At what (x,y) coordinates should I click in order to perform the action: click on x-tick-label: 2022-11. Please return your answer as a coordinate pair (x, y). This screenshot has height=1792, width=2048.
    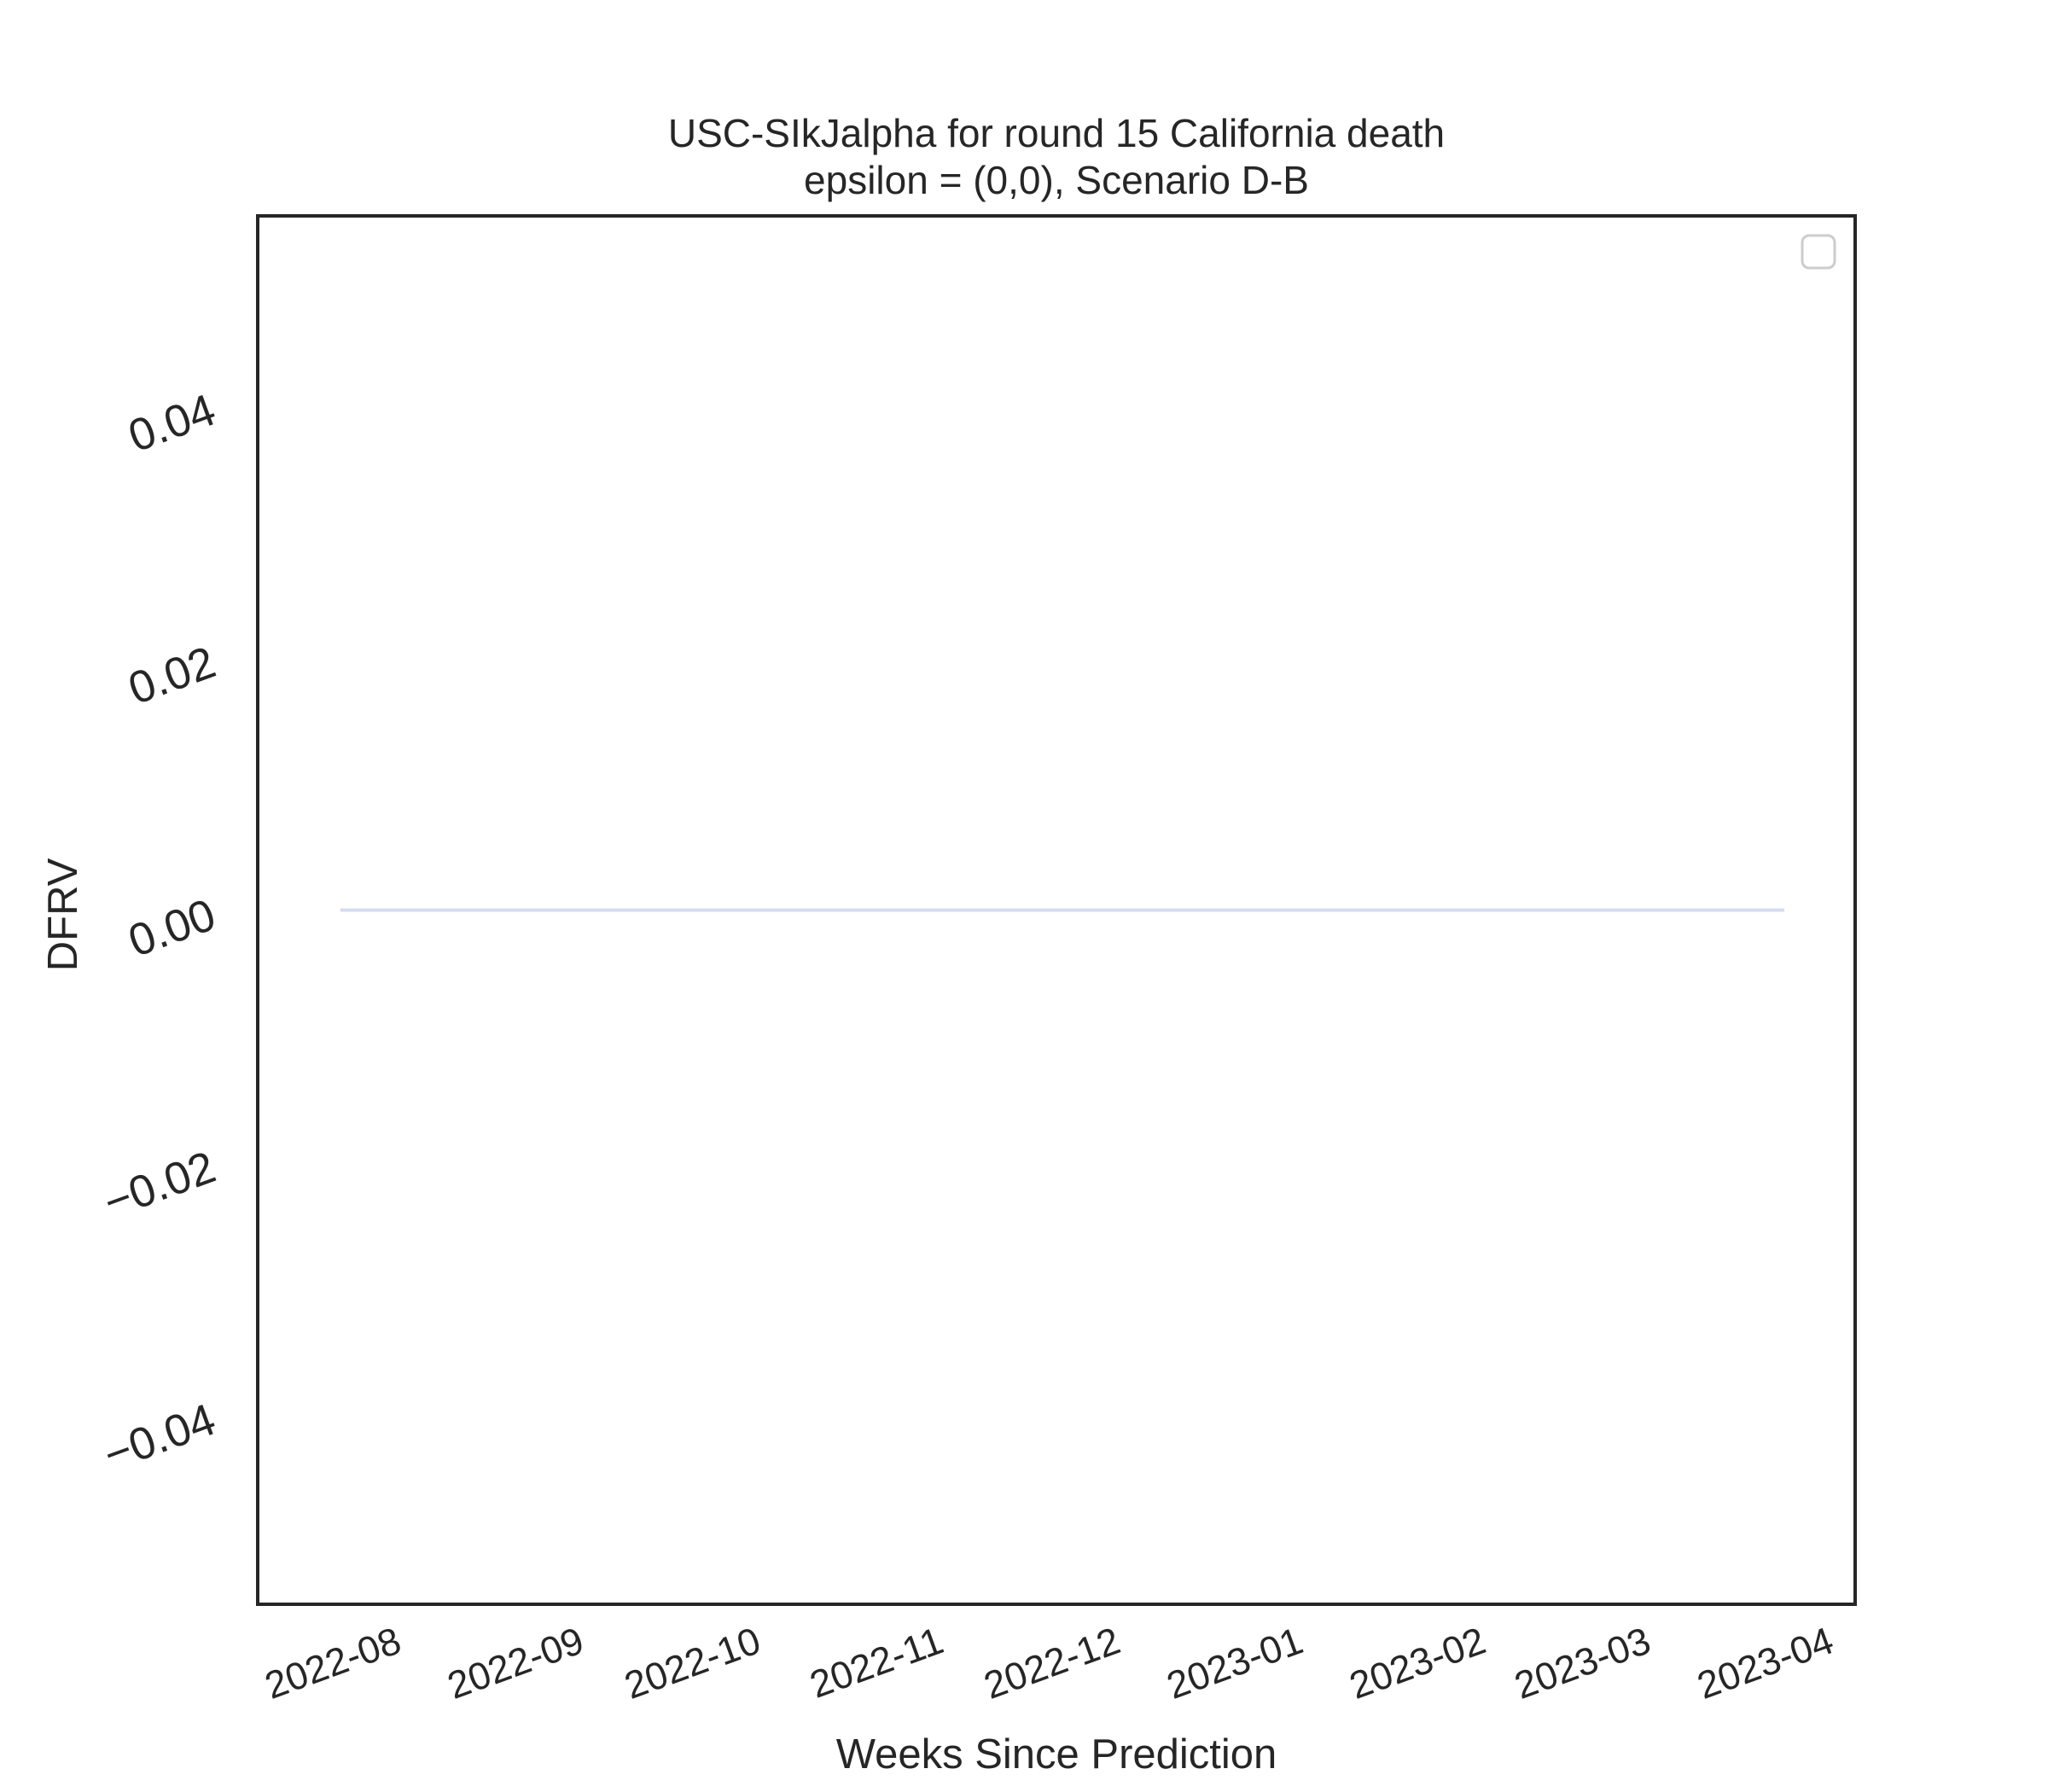
    Looking at the image, I should click on (876, 1662).